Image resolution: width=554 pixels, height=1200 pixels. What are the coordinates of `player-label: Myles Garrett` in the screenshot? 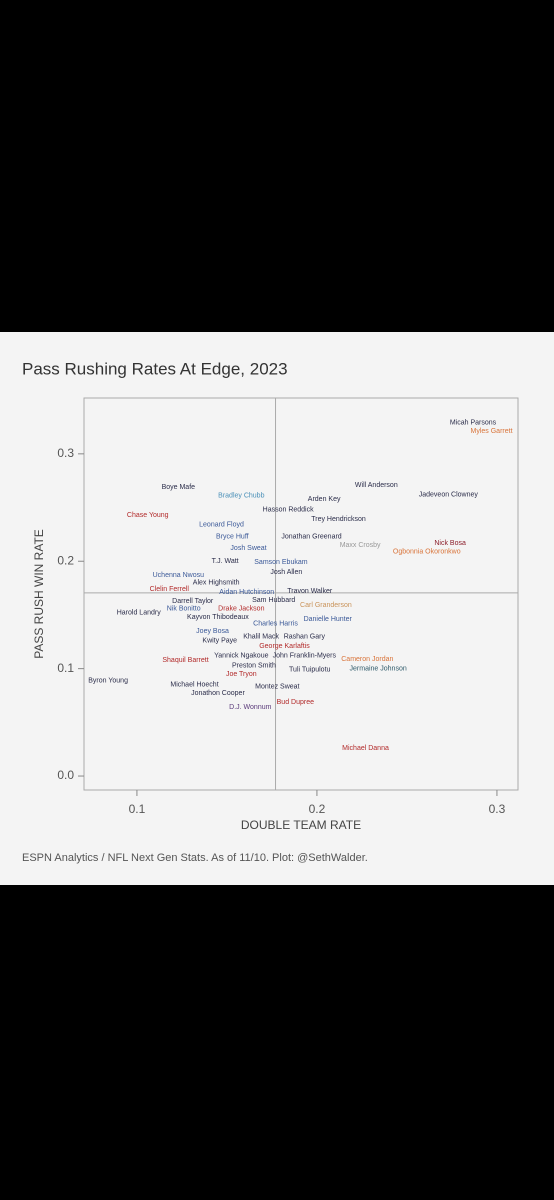 It's located at (492, 431).